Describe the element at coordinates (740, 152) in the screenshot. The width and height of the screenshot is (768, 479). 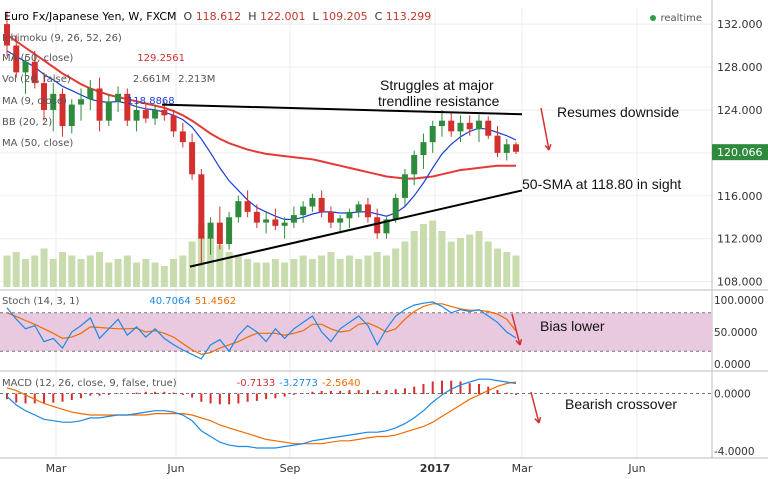
I see `last-price-label: 120.066` at that location.